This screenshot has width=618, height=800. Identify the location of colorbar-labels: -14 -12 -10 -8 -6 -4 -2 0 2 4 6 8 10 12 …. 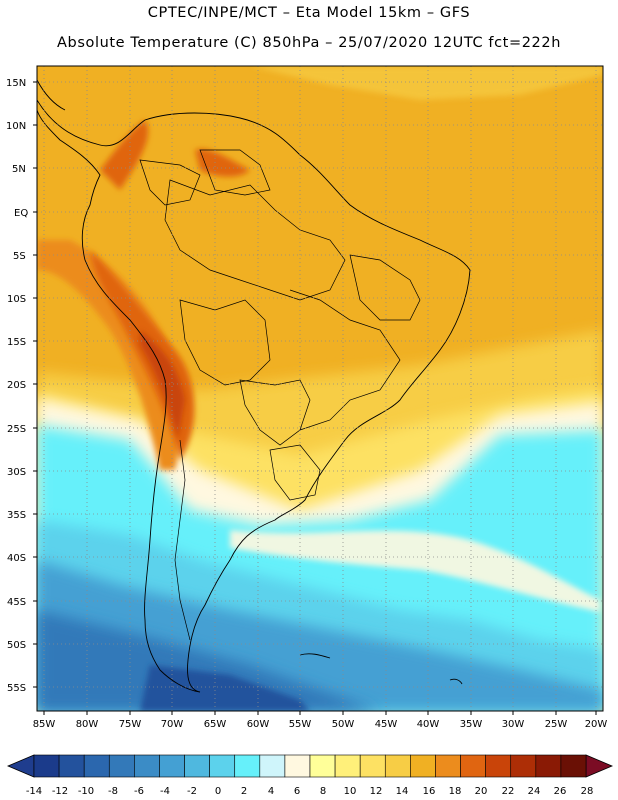
(310, 791).